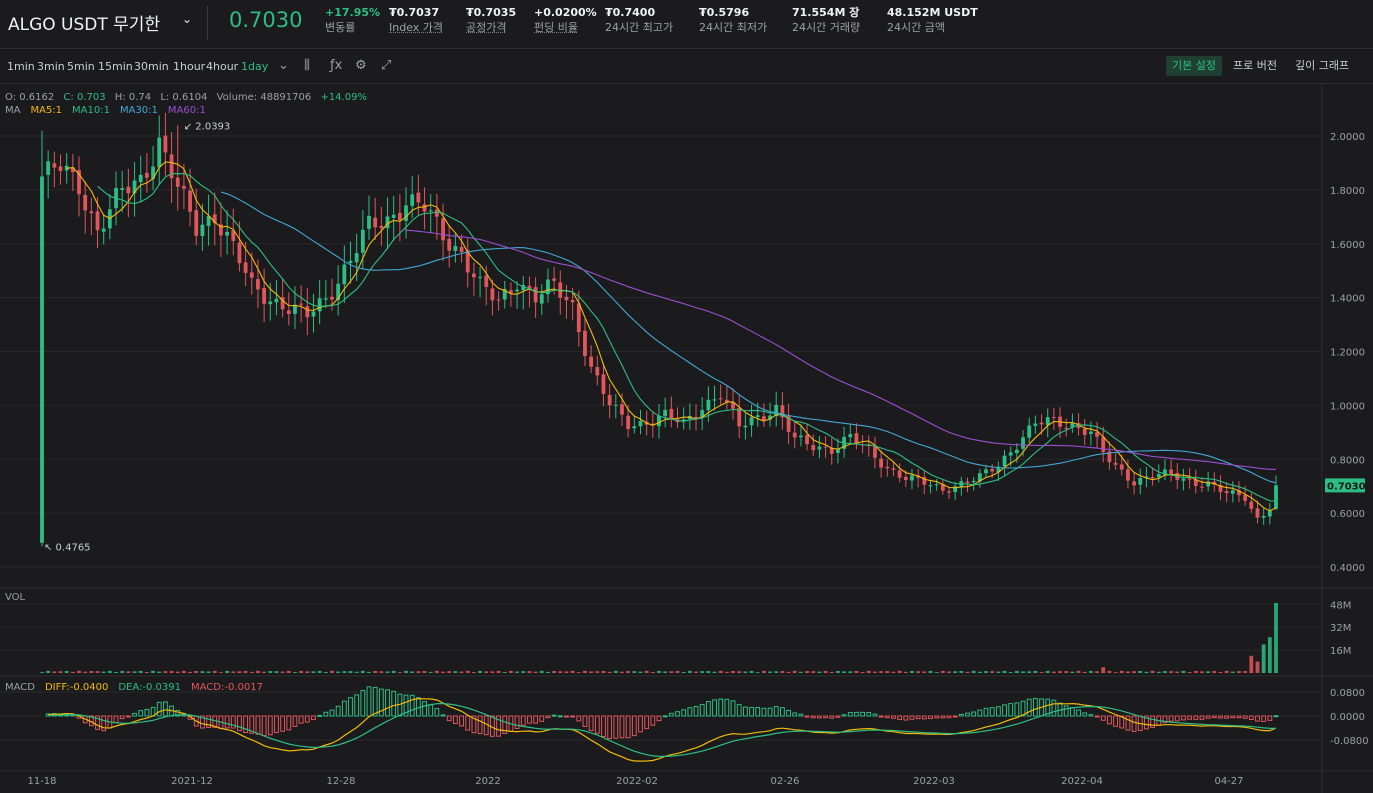 Image resolution: width=1373 pixels, height=793 pixels. I want to click on stat-label: Index 가격, so click(416, 27).